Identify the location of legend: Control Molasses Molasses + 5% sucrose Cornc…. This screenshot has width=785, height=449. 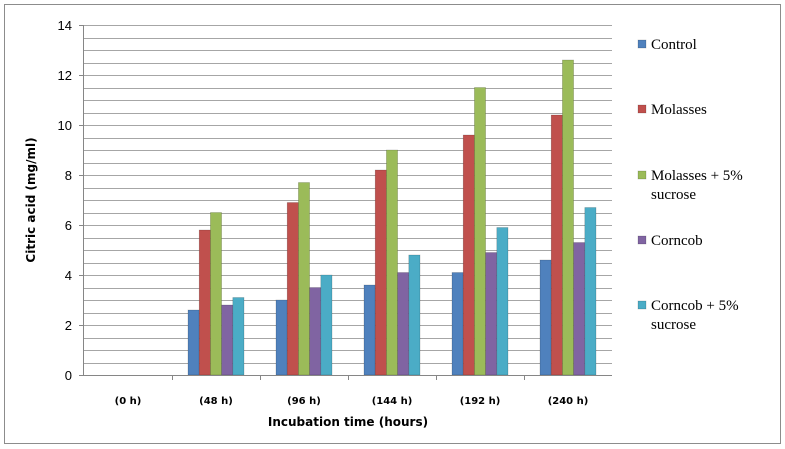
(690, 185).